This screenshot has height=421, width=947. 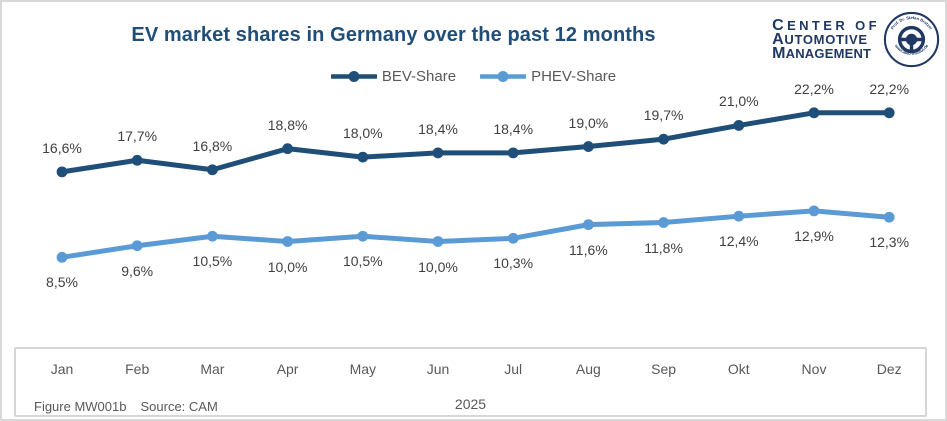 What do you see at coordinates (137, 246) in the screenshot?
I see `data-point-phev-share-feb` at bounding box center [137, 246].